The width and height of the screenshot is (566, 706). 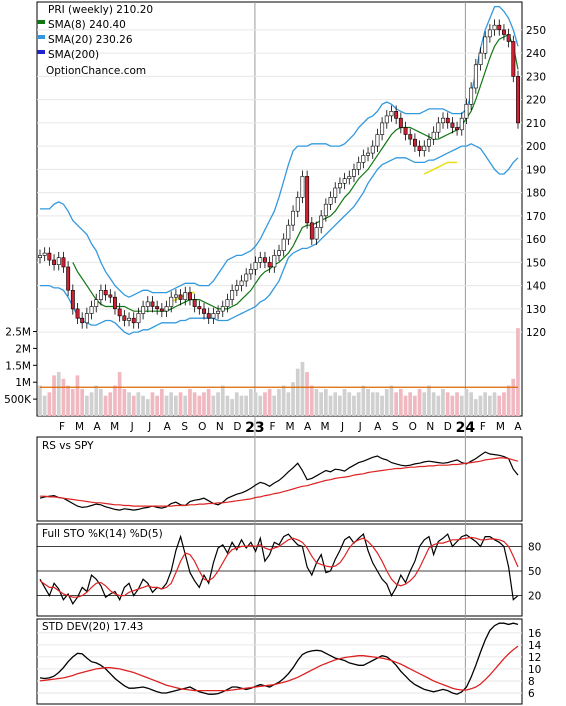 What do you see at coordinates (97, 427) in the screenshot?
I see `x-tick-label-2: A` at bounding box center [97, 427].